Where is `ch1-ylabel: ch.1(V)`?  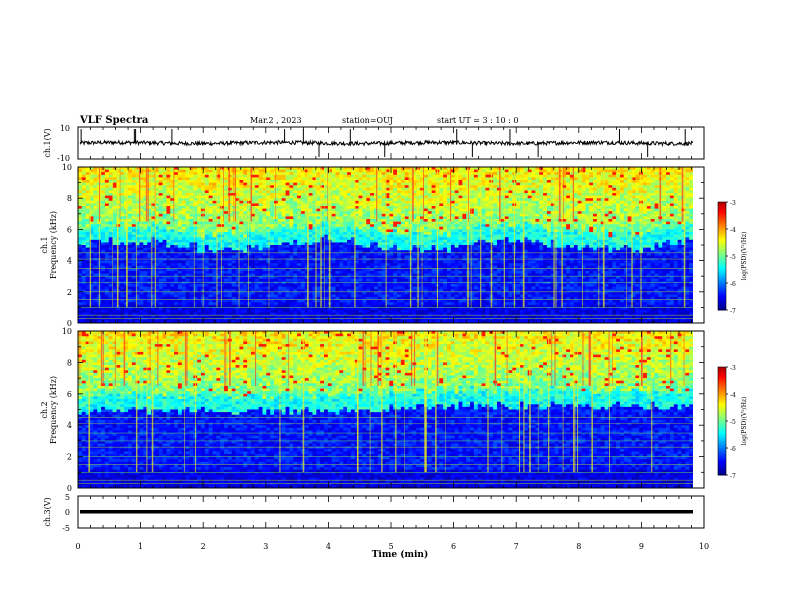 ch1-ylabel: ch.1(V) is located at coordinates (47, 142).